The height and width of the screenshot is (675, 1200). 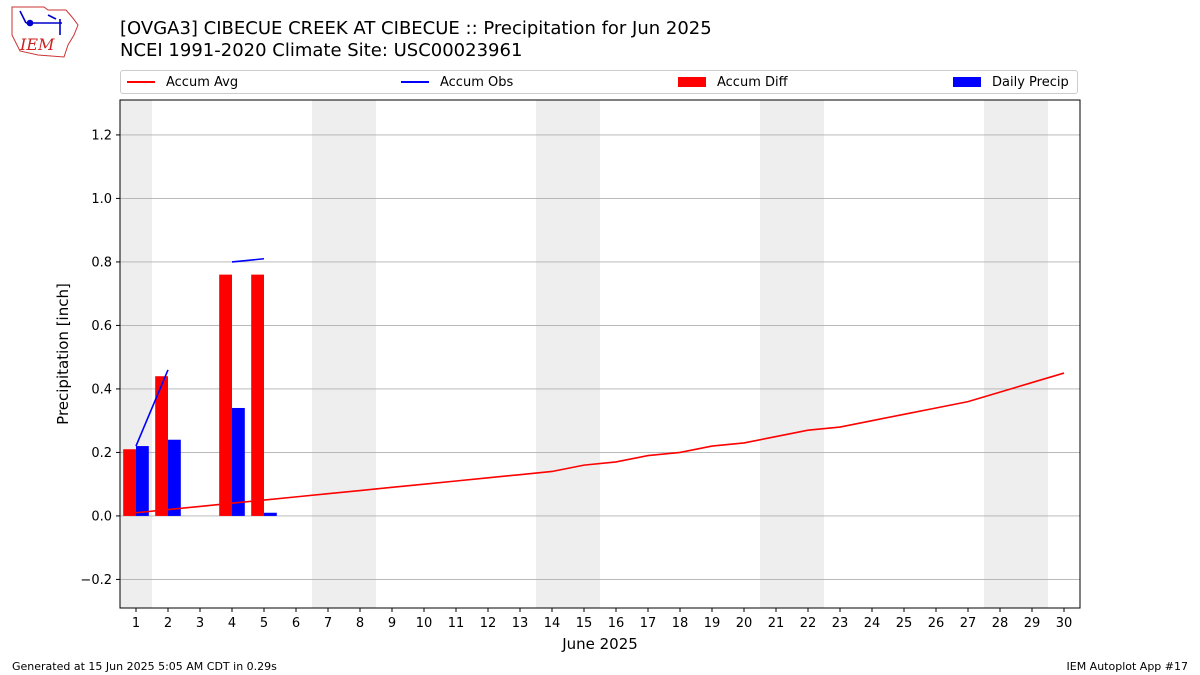 I want to click on logo-text: IEM, so click(x=37, y=44).